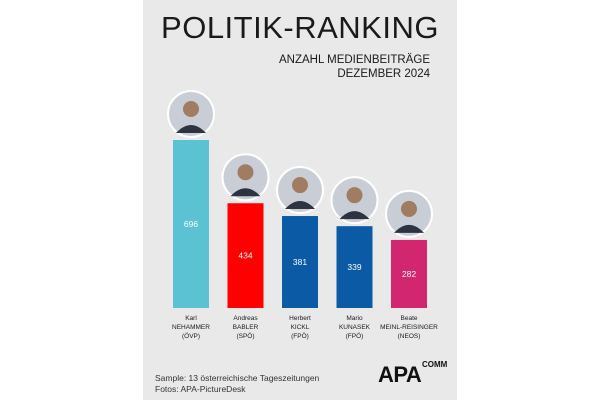 This screenshot has height=400, width=600. I want to click on bar-value-label-3: 339, so click(354, 267).